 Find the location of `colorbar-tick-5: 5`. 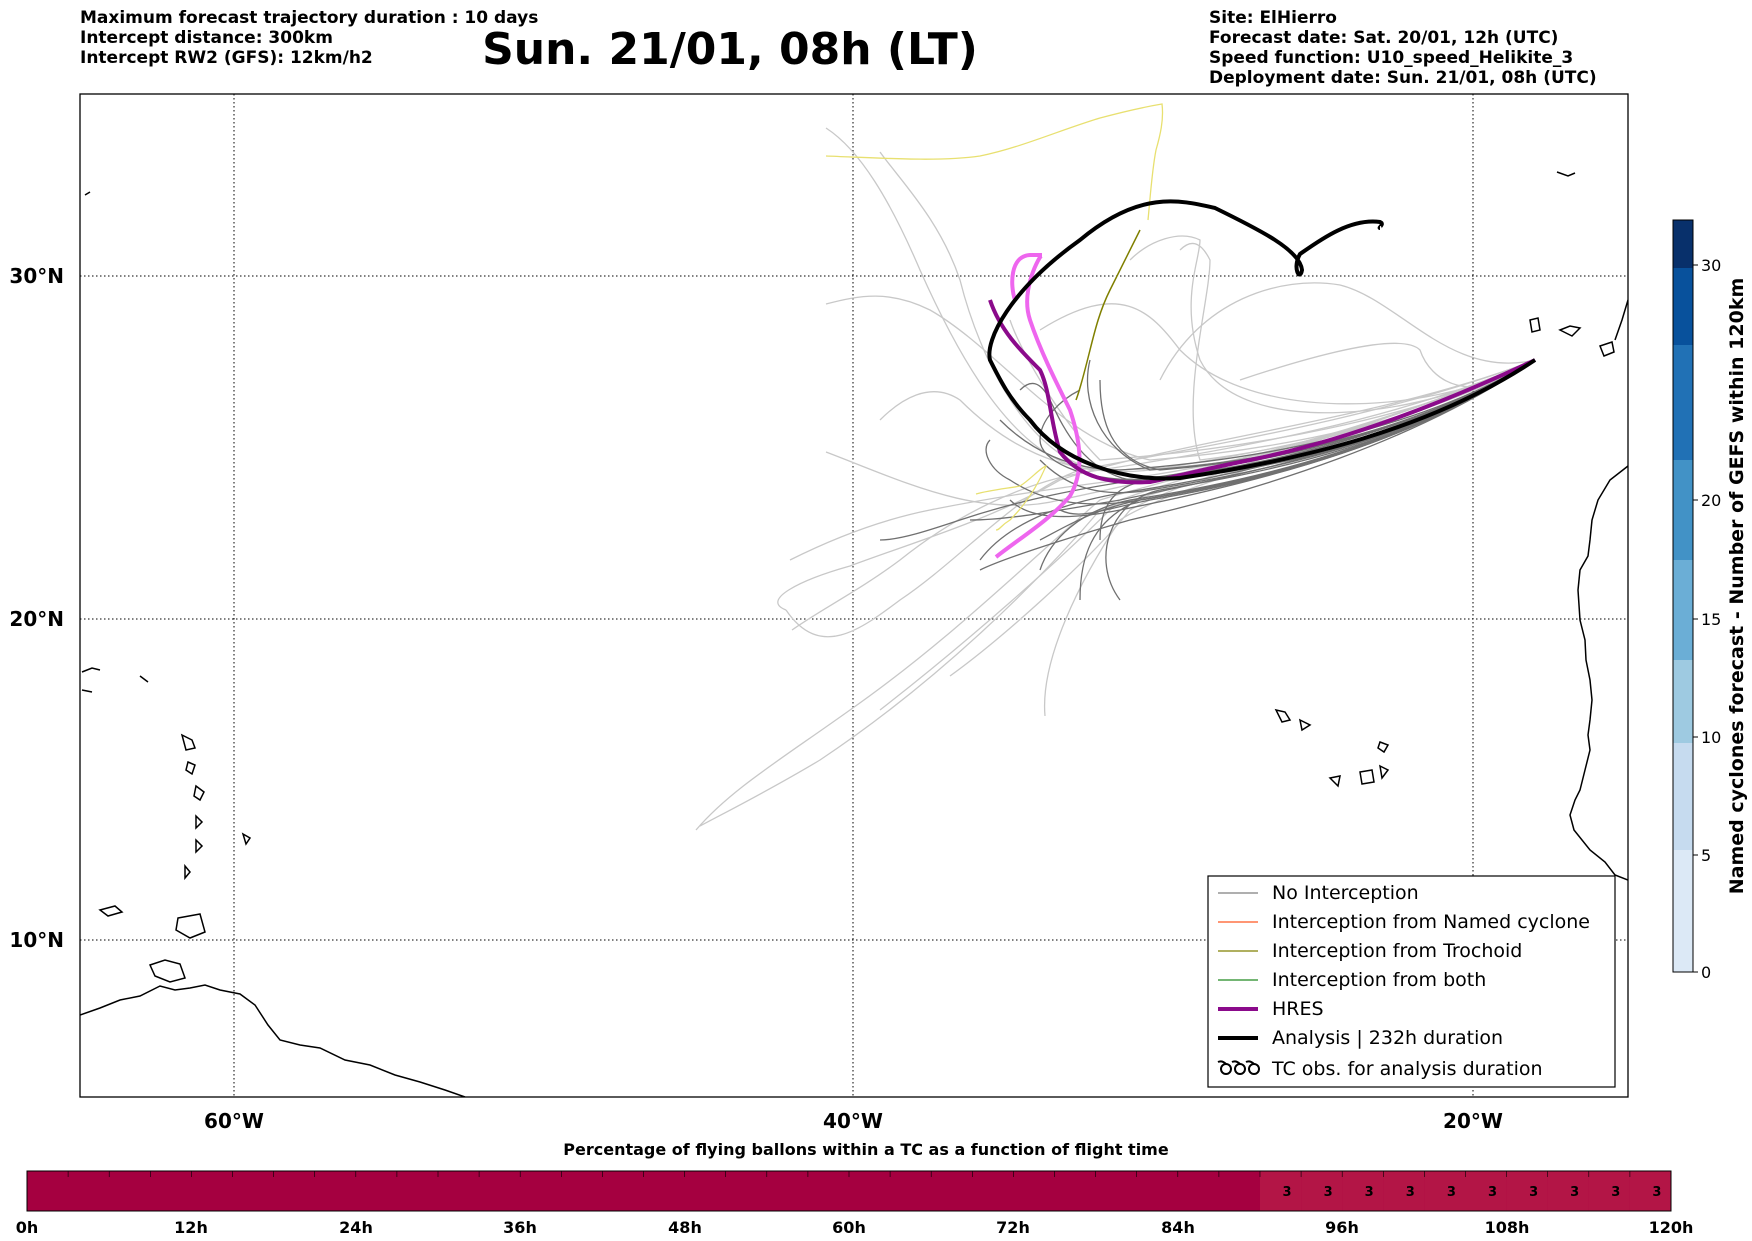

colorbar-tick-5: 5 is located at coordinates (1706, 855).